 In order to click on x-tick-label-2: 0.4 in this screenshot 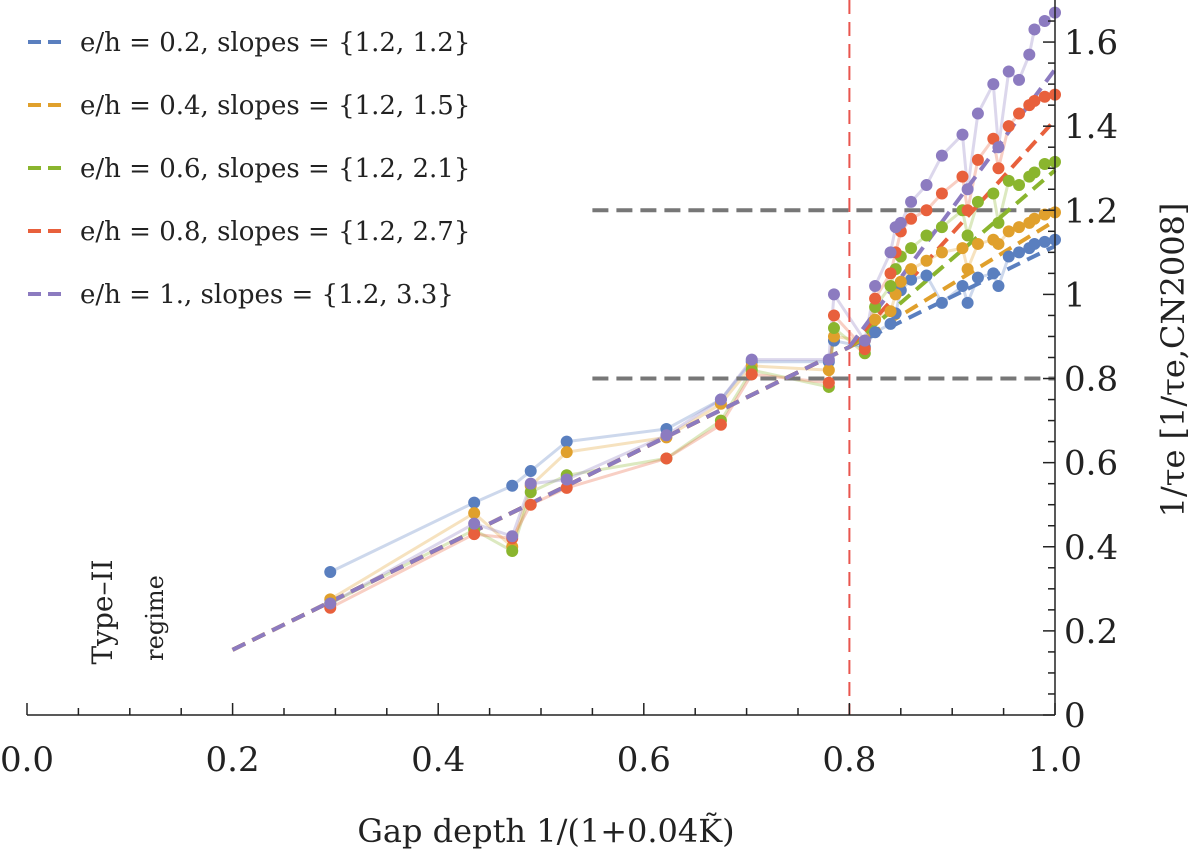, I will do `click(438, 760)`.